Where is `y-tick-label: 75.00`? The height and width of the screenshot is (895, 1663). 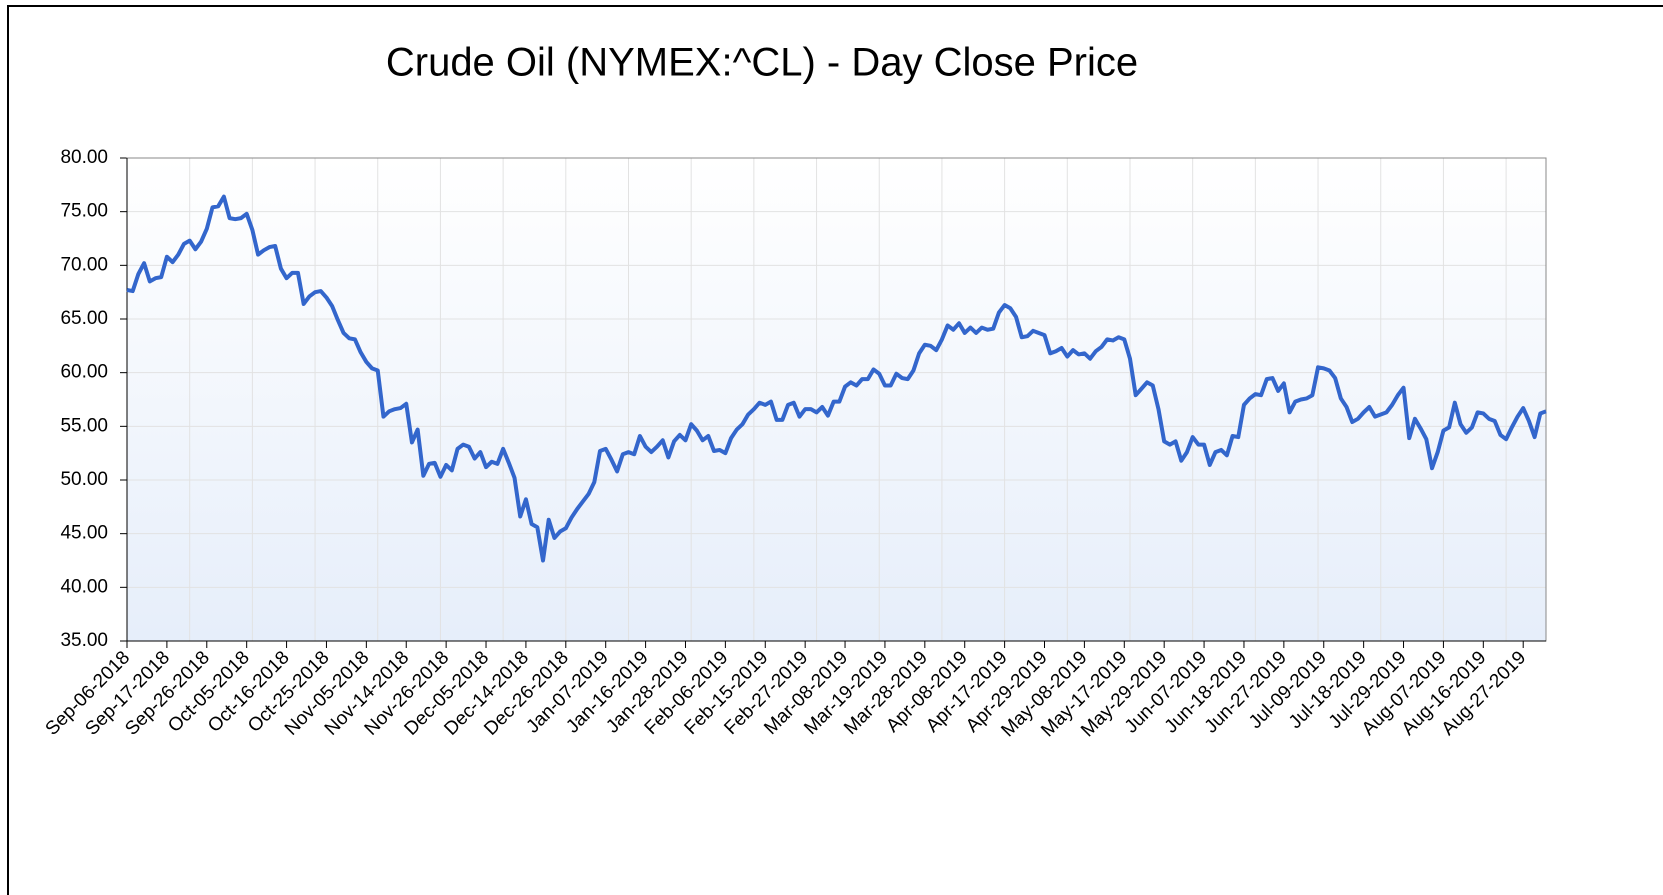
y-tick-label: 75.00 is located at coordinates (84, 211).